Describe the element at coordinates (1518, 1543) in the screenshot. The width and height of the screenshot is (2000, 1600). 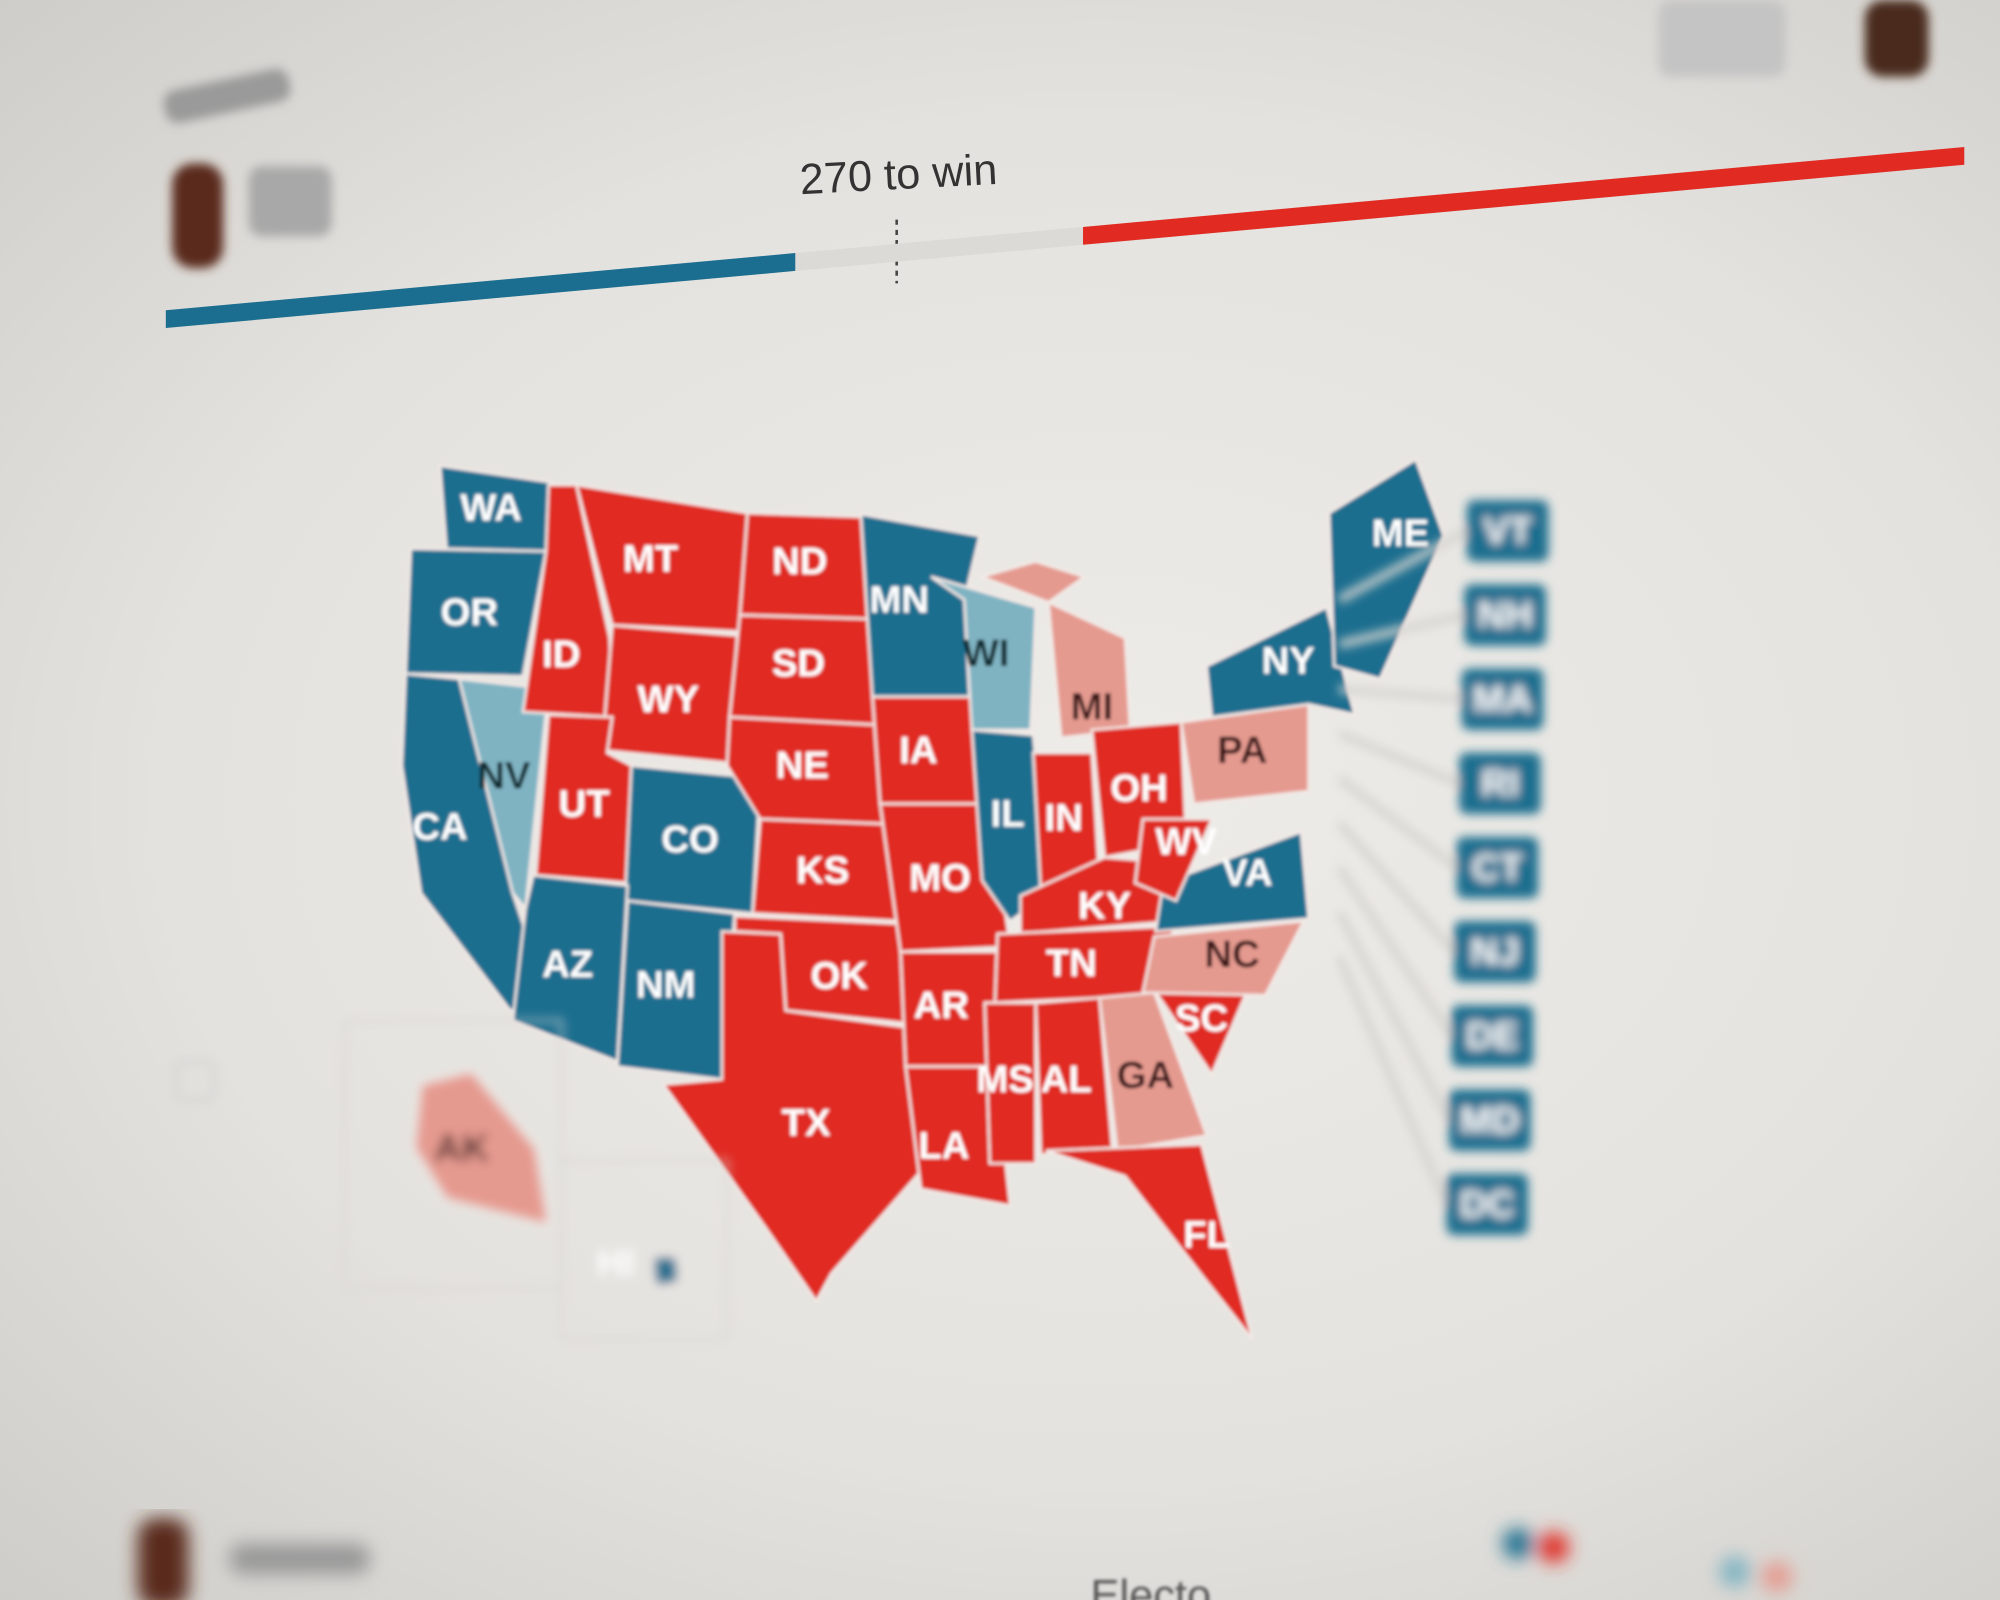
I see `legend-blue-dot` at that location.